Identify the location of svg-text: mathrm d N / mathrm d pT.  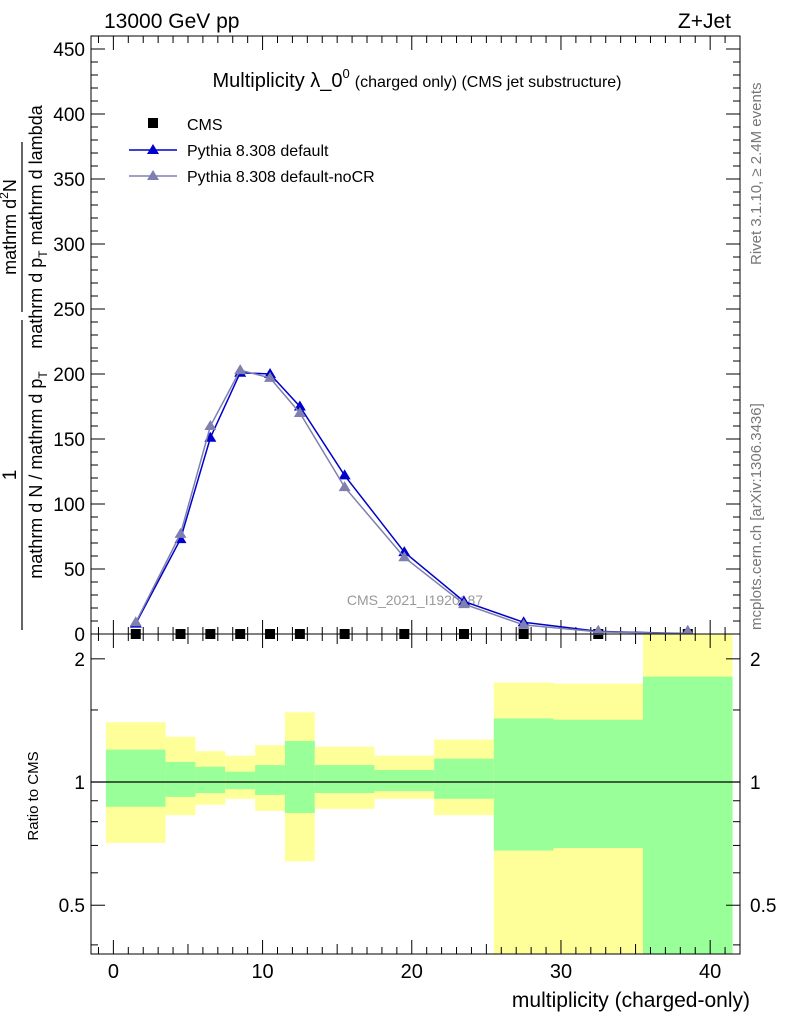
(38, 475).